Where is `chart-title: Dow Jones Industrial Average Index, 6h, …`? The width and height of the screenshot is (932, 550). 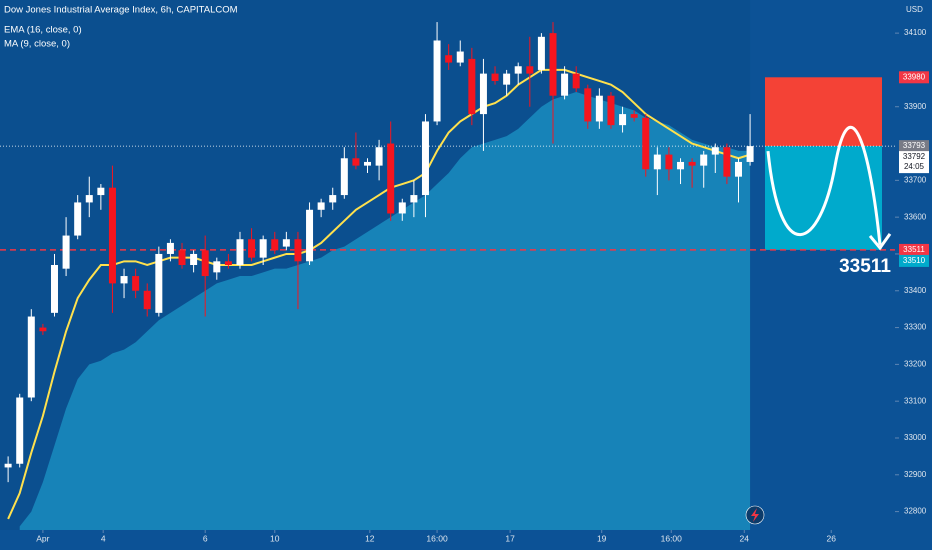
chart-title: Dow Jones Industrial Average Index, 6h, … is located at coordinates (121, 10).